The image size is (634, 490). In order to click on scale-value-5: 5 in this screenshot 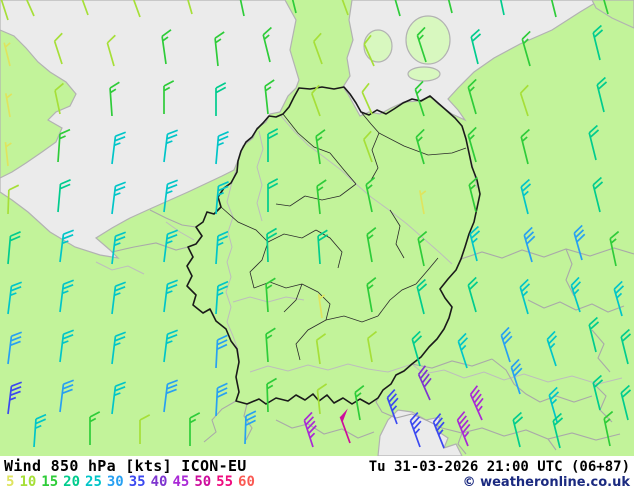, I will do `click(10, 482)`.